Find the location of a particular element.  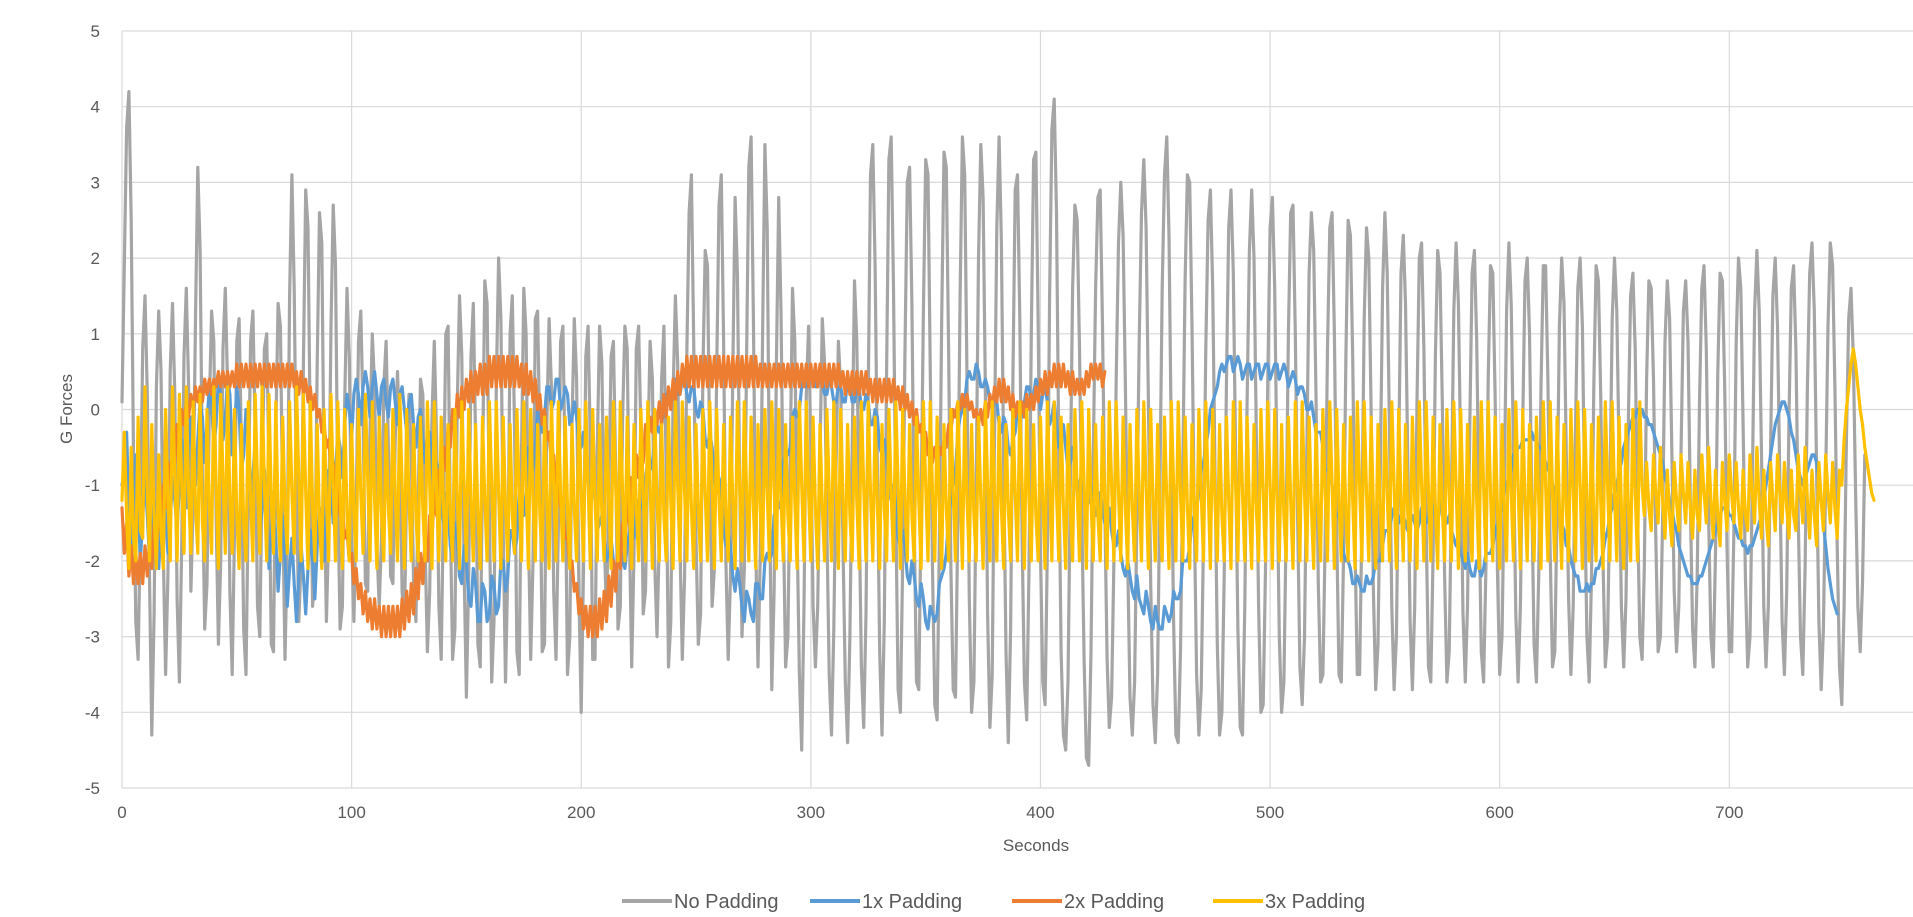

y-tick-label: 0 is located at coordinates (95, 410).